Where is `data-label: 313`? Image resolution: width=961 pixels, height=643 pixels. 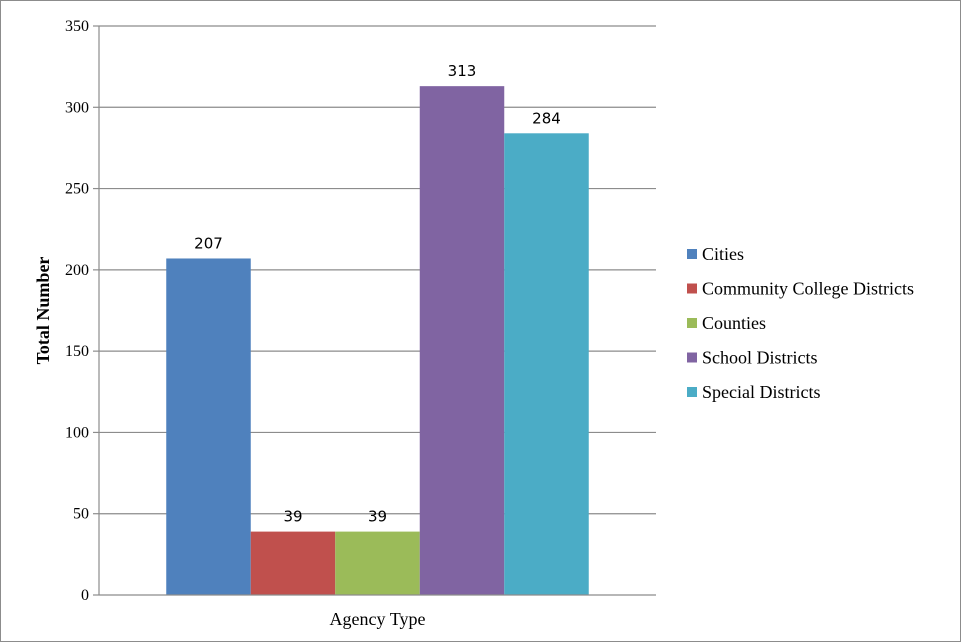 data-label: 313 is located at coordinates (462, 71).